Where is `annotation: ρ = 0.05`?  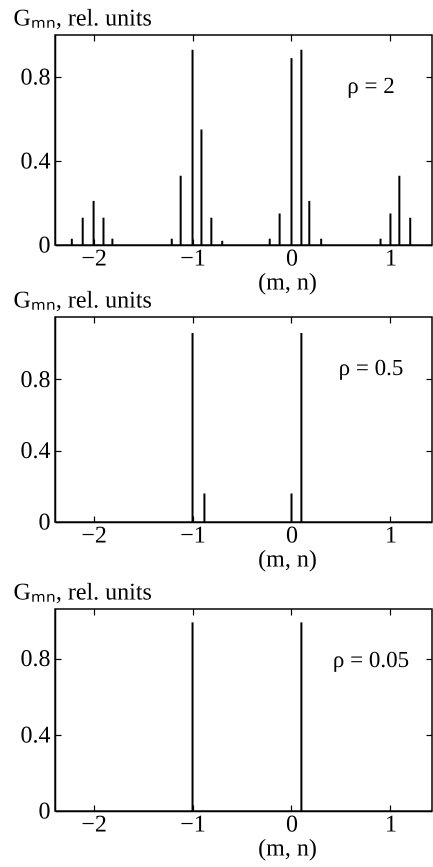 annotation: ρ = 0.05 is located at coordinates (371, 659).